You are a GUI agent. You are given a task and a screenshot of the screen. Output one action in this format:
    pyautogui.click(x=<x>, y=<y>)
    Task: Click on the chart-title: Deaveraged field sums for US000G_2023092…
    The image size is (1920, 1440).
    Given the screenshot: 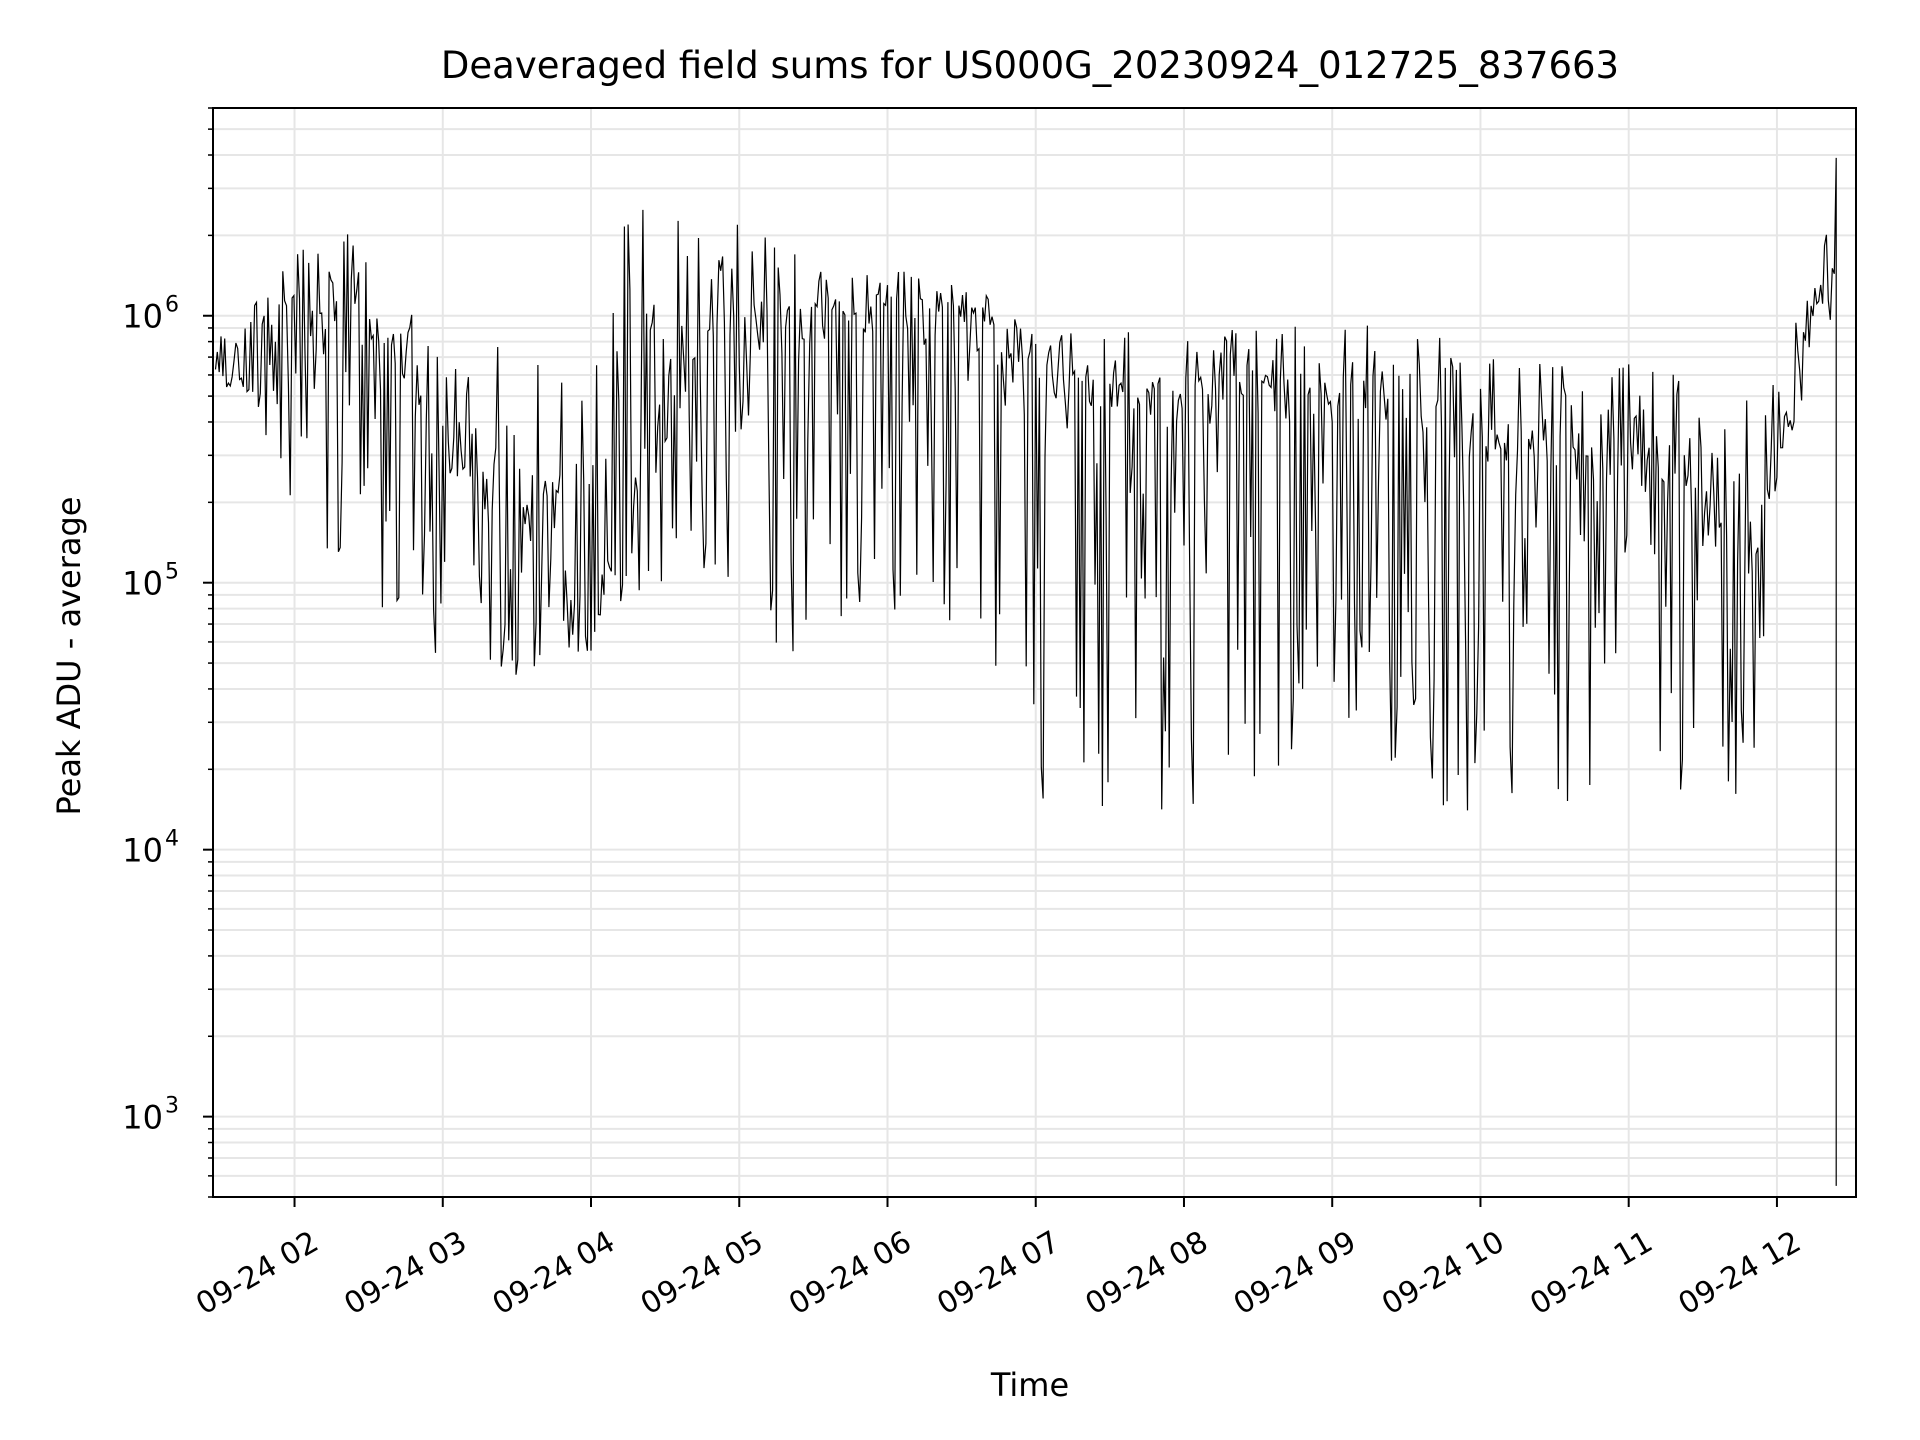 What is the action you would take?
    pyautogui.click(x=1030, y=65)
    